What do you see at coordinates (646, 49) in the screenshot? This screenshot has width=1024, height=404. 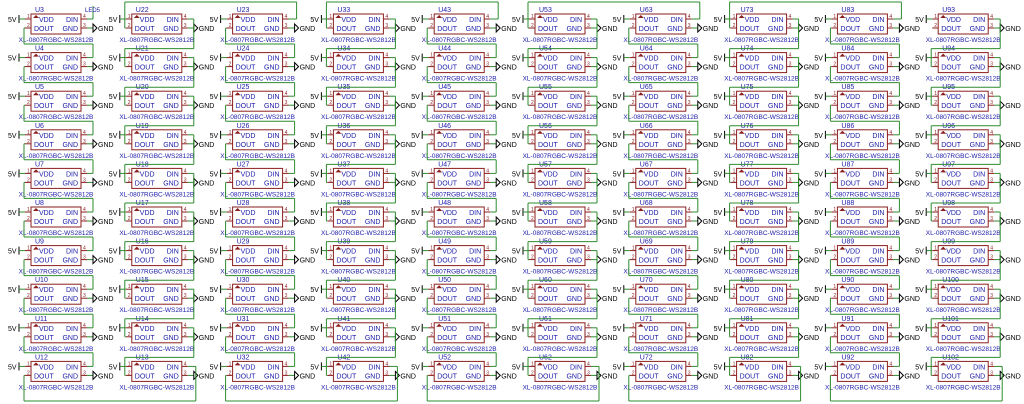 I see `designator: U64` at bounding box center [646, 49].